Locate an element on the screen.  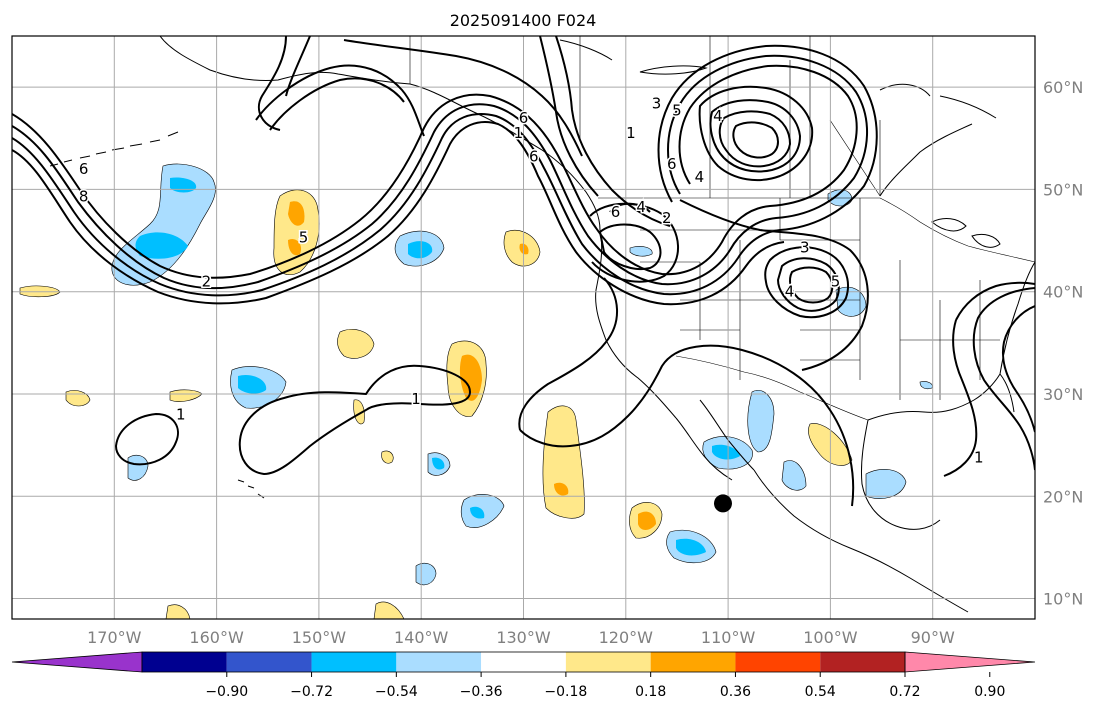
shading-blue-160w-core is located at coordinates (252, 384).